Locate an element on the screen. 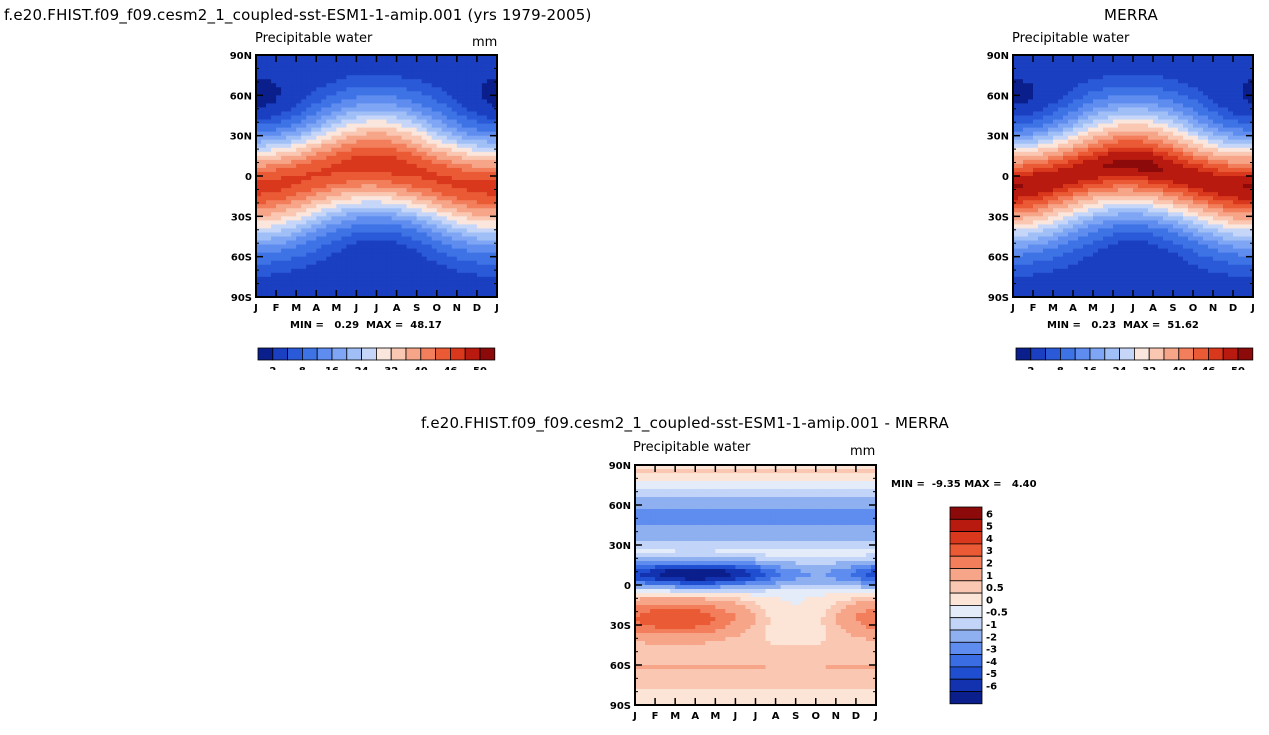 The height and width of the screenshot is (735, 1269). model-colorbar-label: 2 is located at coordinates (272, 368).